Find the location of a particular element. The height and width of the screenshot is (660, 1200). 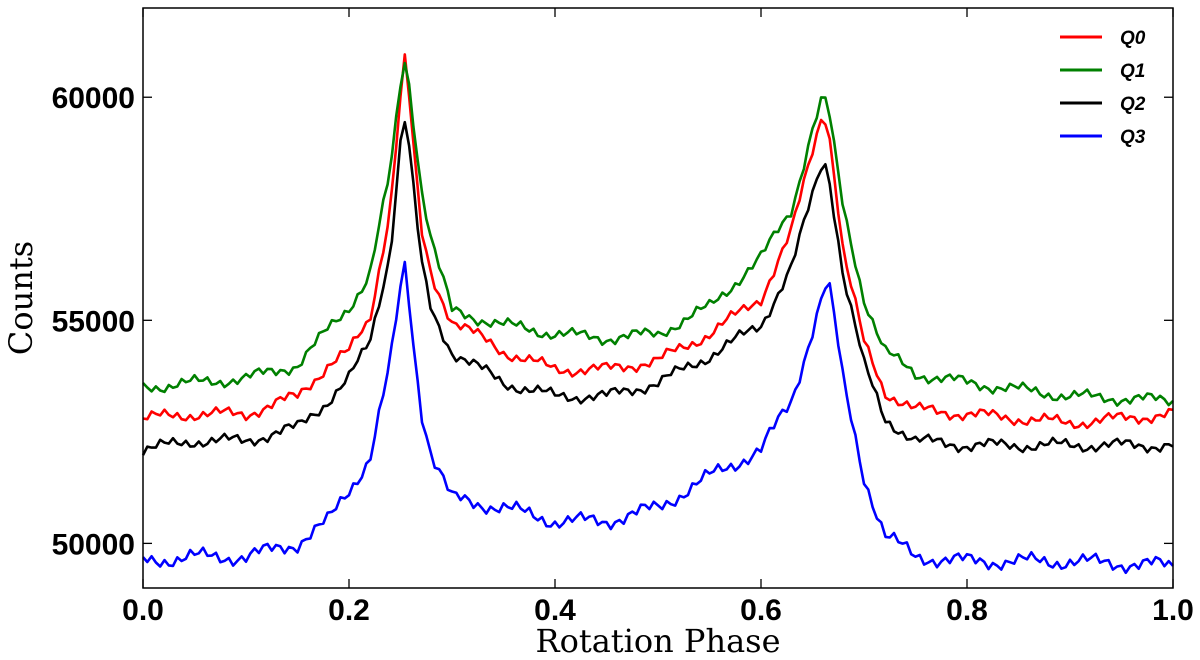

x-tick-label: 0.2 is located at coordinates (349, 610).